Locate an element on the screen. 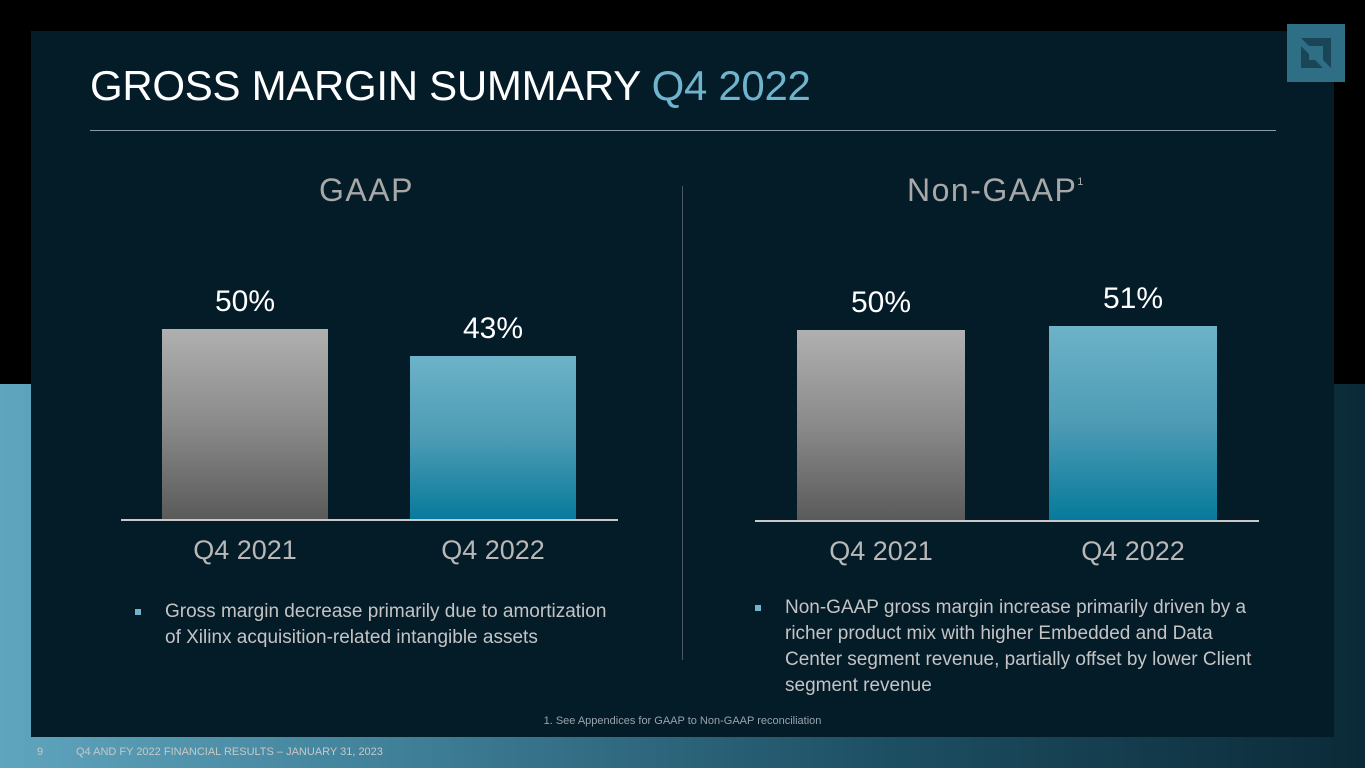  gaap-chart-baseline is located at coordinates (369, 520).